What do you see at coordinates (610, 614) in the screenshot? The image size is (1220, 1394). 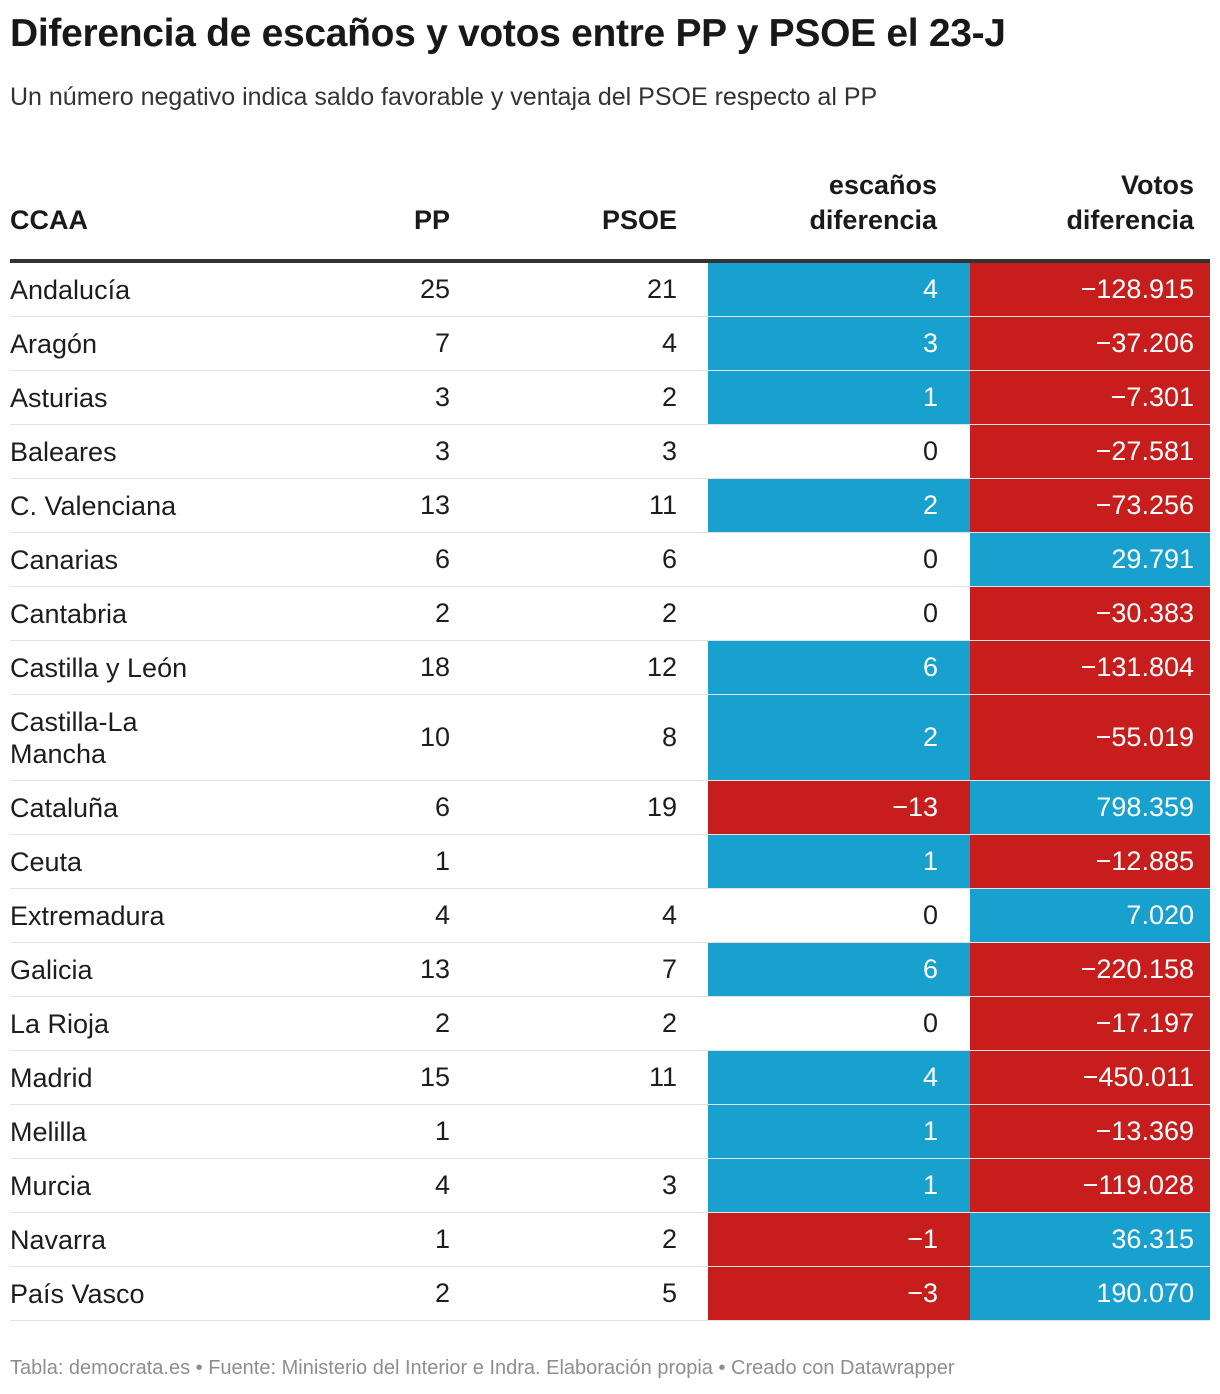 I see `table-row: Cantabria 2 2 0 −30.383` at bounding box center [610, 614].